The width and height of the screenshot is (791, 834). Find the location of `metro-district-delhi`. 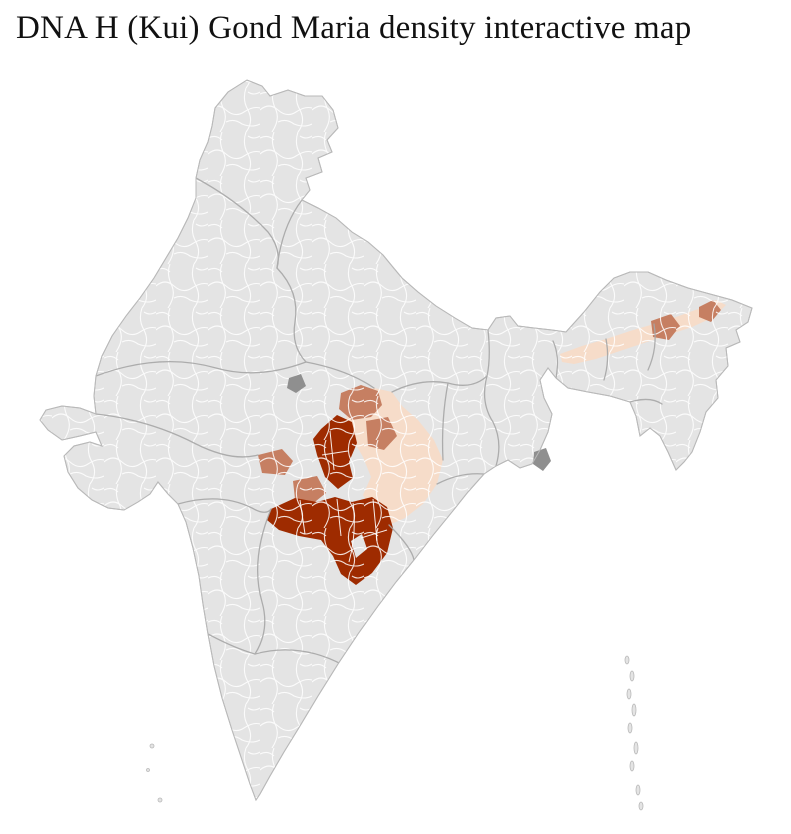

metro-district-delhi is located at coordinates (296, 383).